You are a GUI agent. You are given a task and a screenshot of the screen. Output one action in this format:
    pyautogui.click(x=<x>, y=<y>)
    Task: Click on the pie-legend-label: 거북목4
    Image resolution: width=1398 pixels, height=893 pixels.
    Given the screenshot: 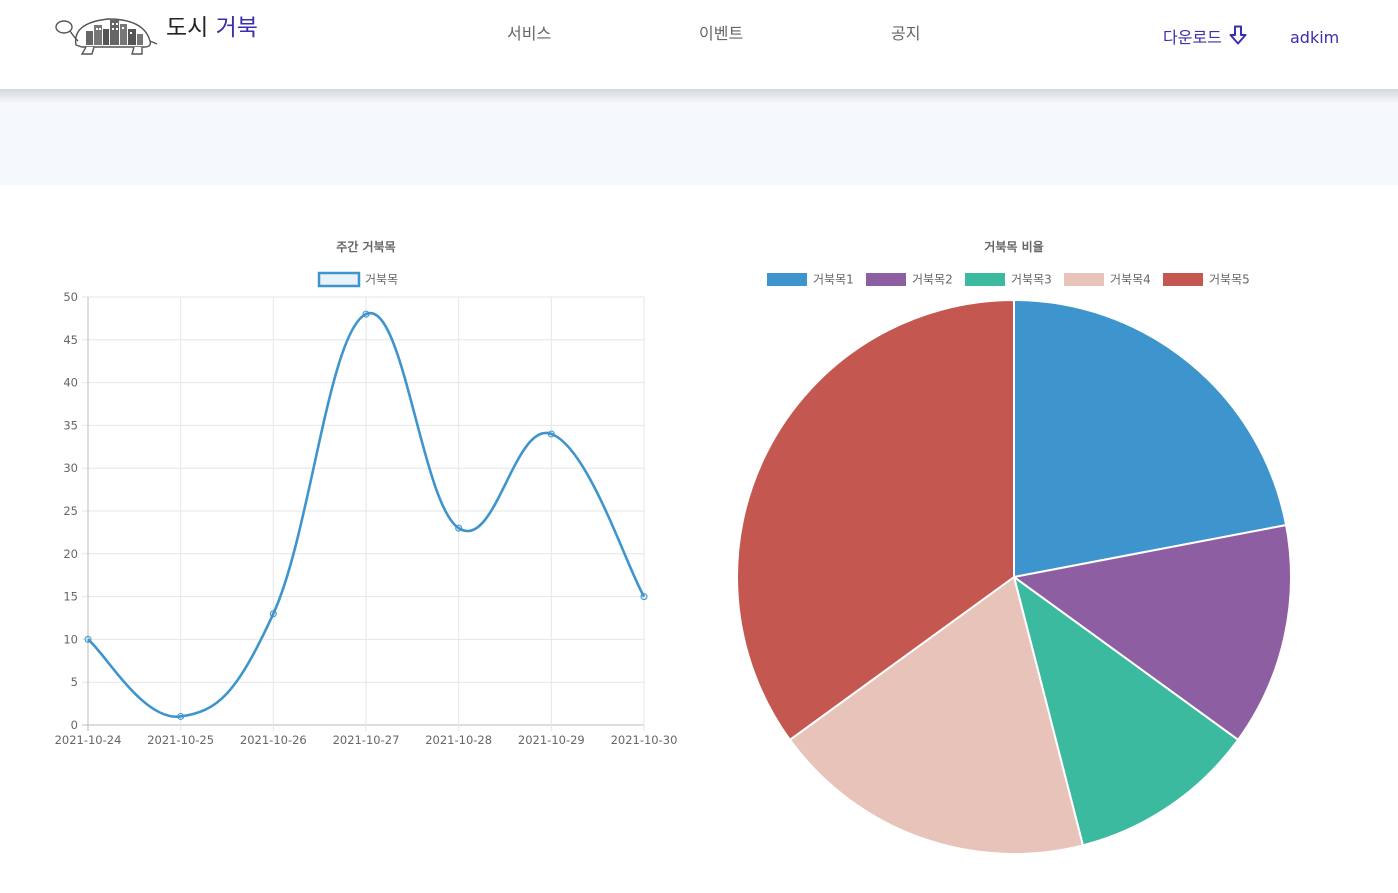 What is the action you would take?
    pyautogui.click(x=1130, y=280)
    